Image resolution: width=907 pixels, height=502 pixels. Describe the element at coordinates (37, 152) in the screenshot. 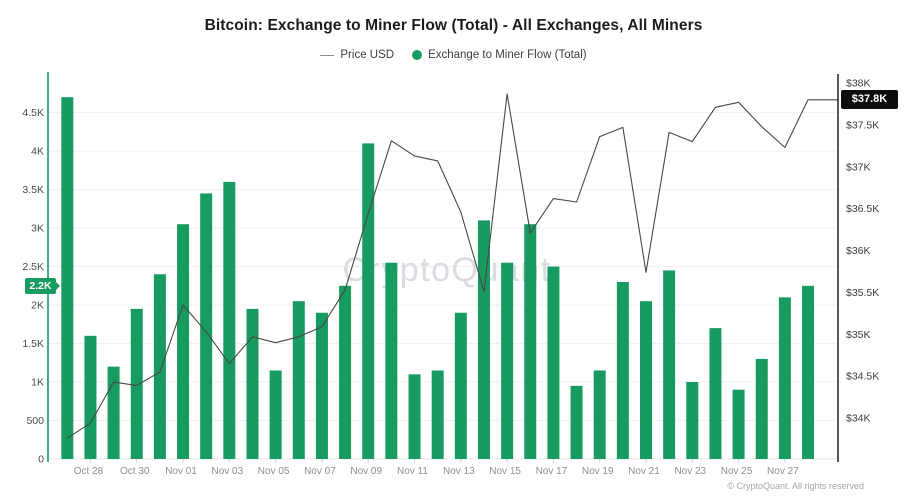

I see `left-axis-tick-label: 4K` at that location.